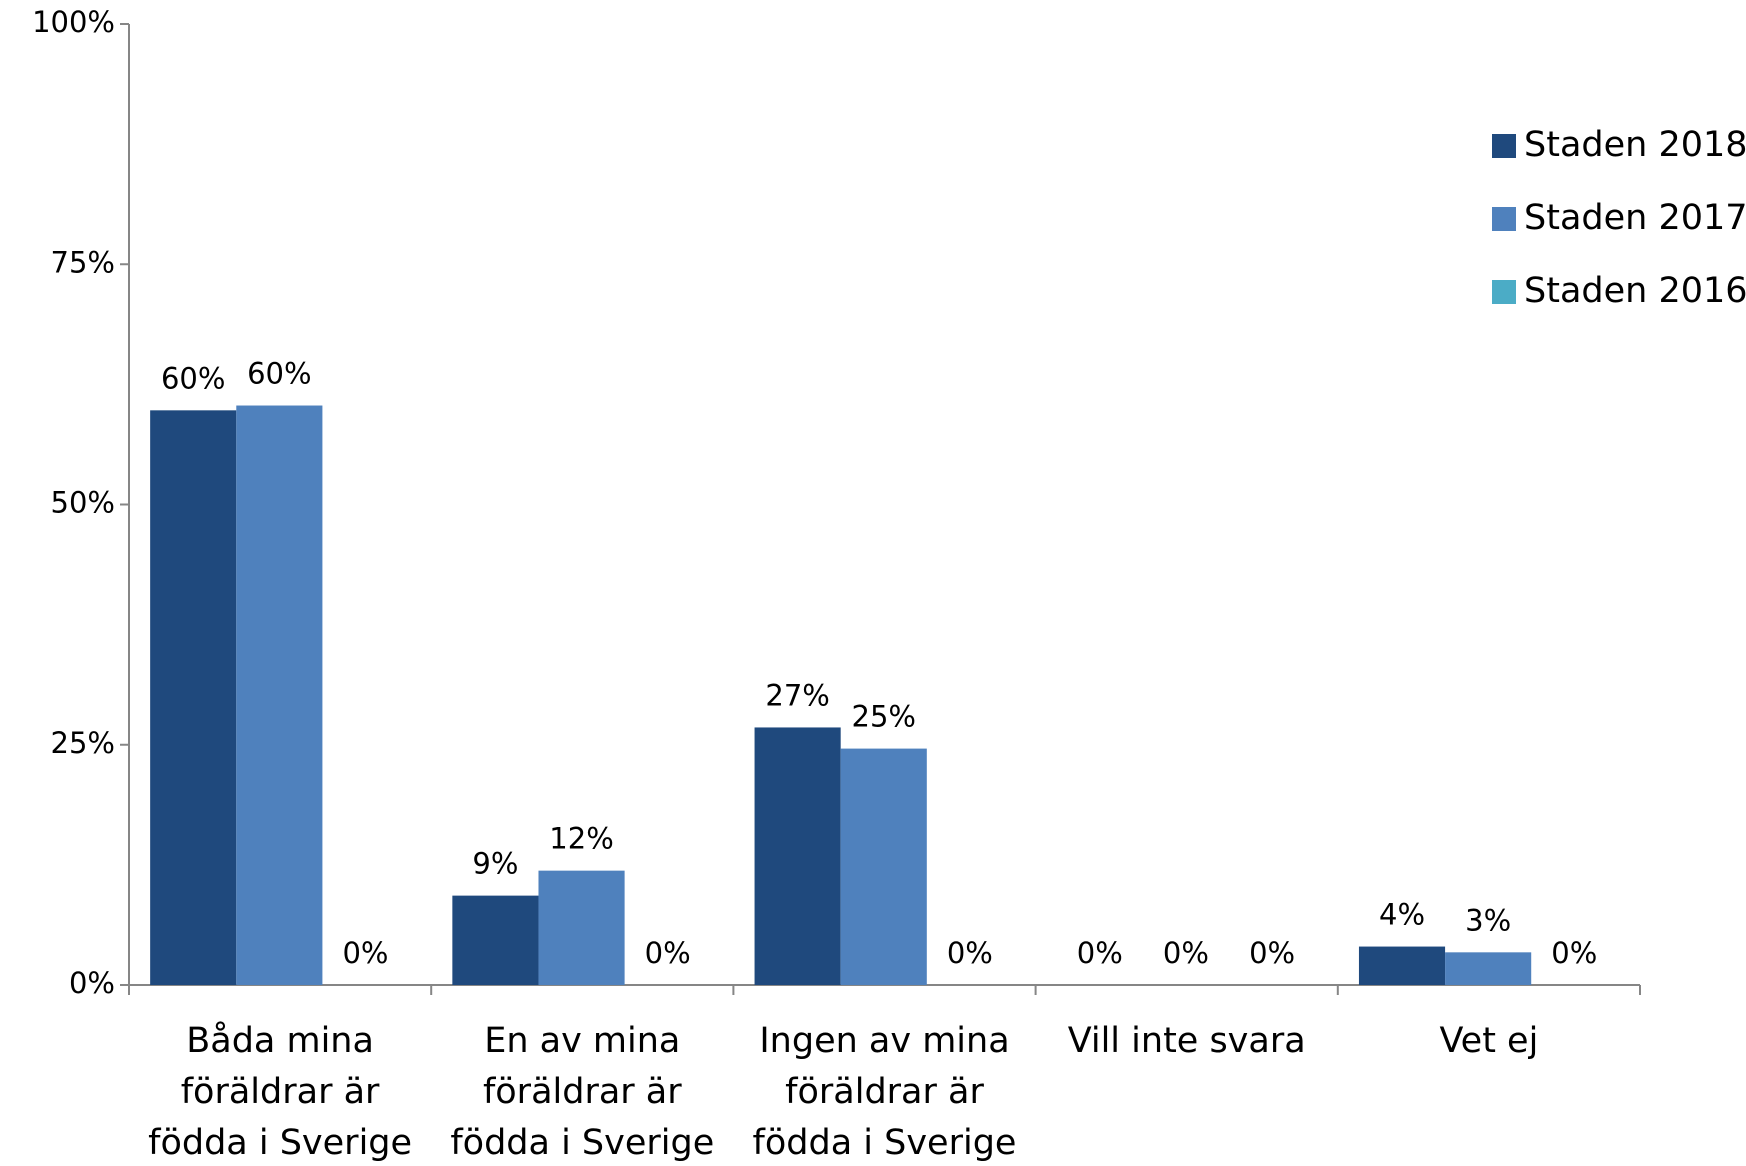 The height and width of the screenshot is (1166, 1746). I want to click on legend-label: Staden 2018, so click(1635, 145).